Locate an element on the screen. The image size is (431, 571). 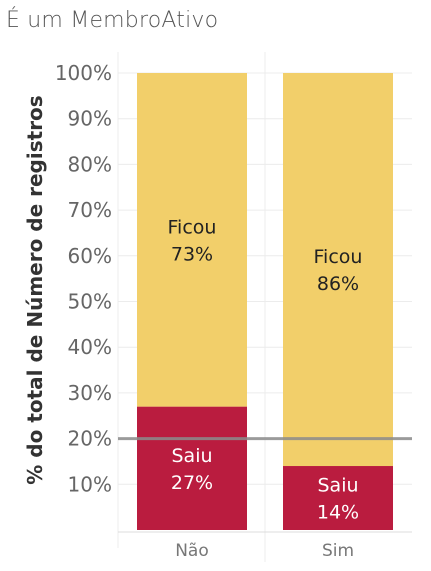
y-tick-label: 30% is located at coordinates (90, 393).